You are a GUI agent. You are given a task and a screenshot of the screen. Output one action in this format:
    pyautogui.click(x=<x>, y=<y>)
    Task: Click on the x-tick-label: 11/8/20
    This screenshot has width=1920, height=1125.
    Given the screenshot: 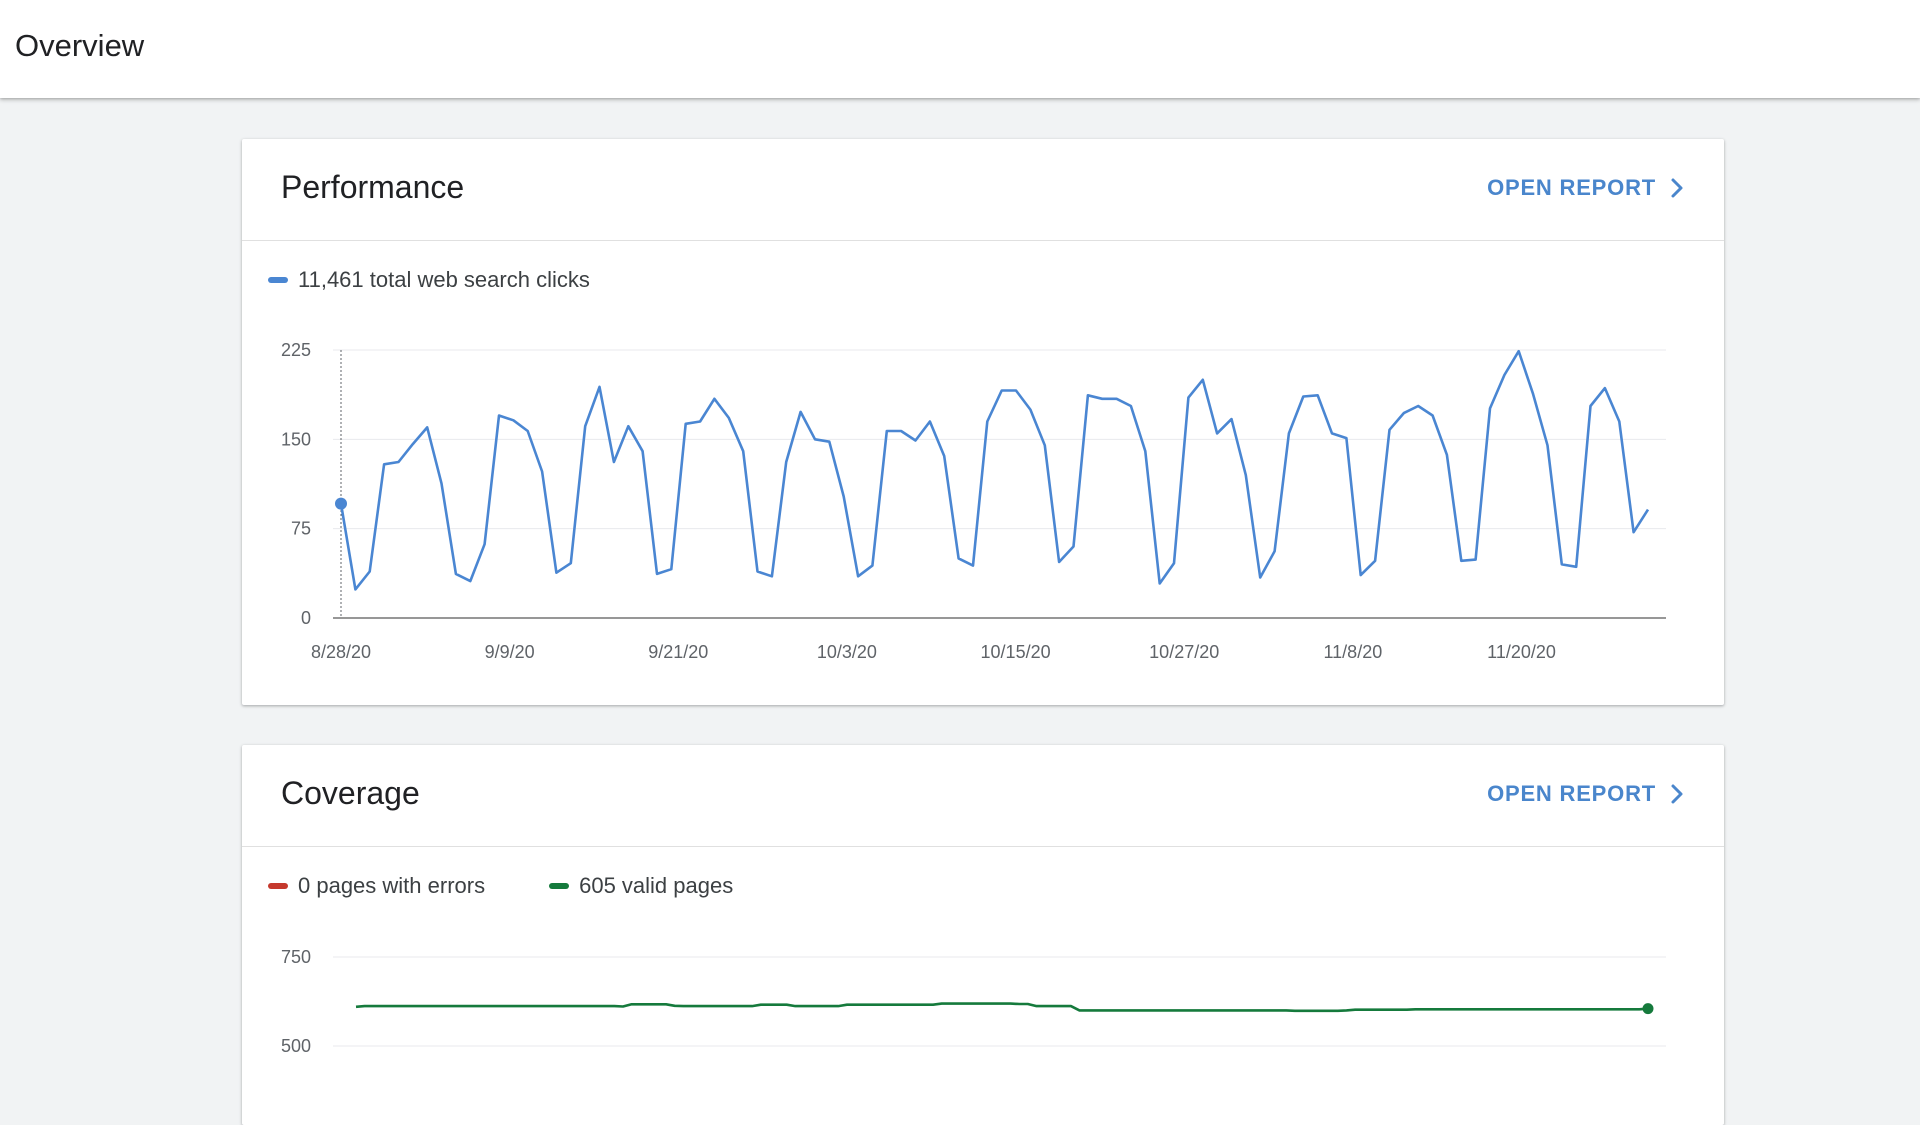 What is the action you would take?
    pyautogui.click(x=1353, y=652)
    